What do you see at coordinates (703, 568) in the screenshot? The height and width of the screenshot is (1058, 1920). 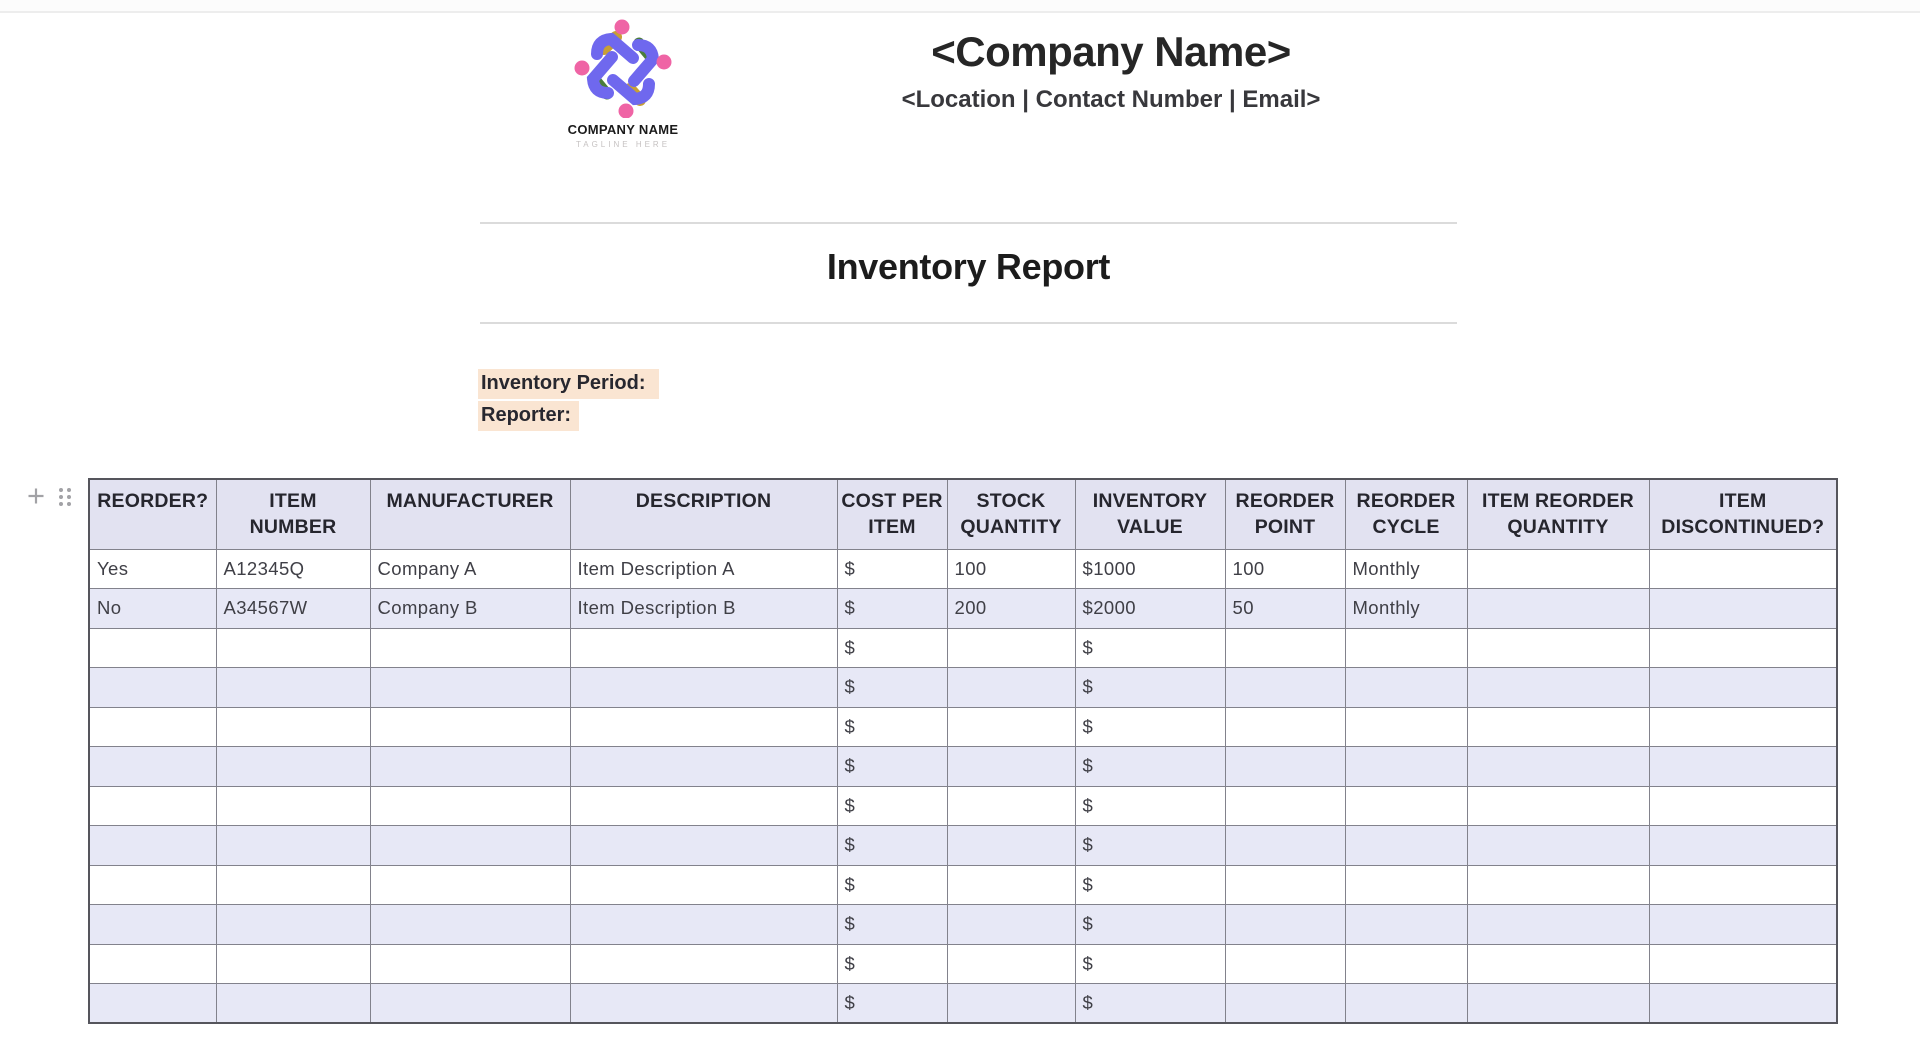 I see `table-cell: Item Description A` at bounding box center [703, 568].